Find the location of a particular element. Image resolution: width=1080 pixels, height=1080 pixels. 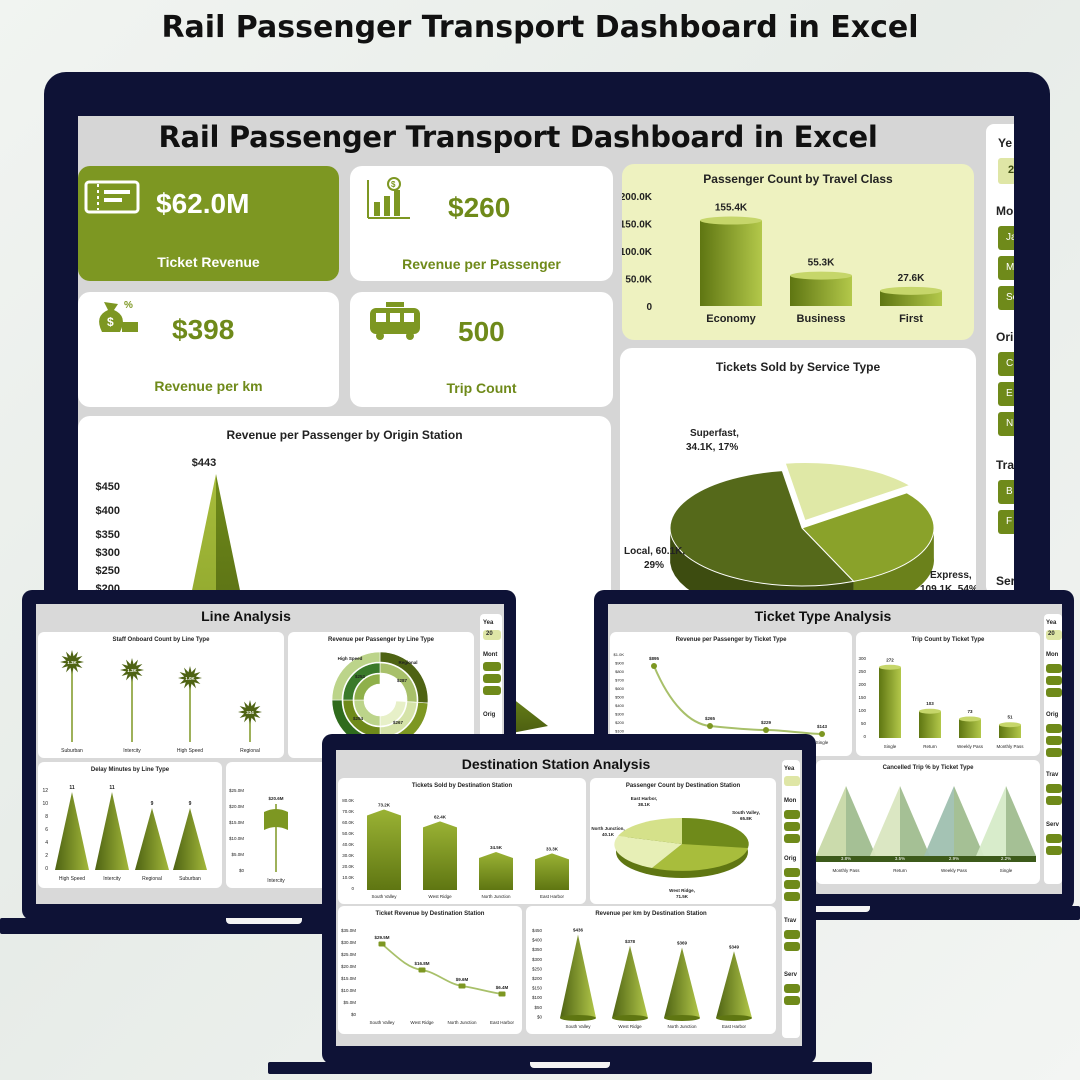

dest-slicer-year-item is located at coordinates (792, 781).